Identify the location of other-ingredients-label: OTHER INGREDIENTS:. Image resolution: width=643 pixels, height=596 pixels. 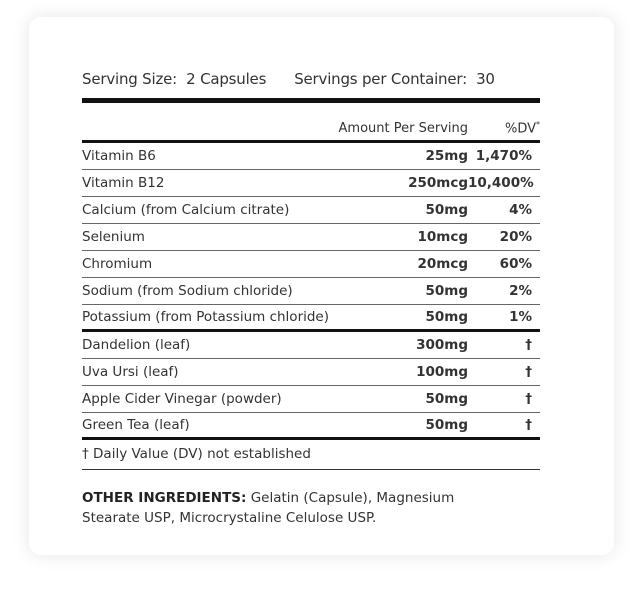
(164, 498).